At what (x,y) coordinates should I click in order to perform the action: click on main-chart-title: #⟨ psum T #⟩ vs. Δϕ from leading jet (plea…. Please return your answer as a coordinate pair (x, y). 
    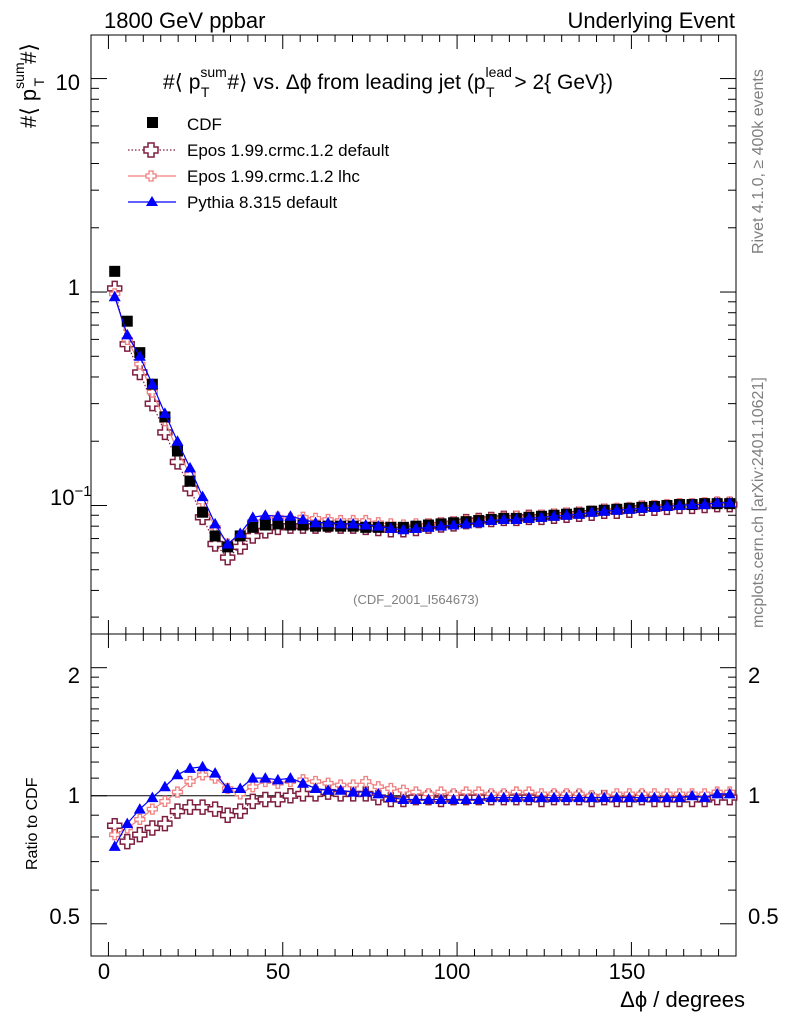
    Looking at the image, I should click on (388, 82).